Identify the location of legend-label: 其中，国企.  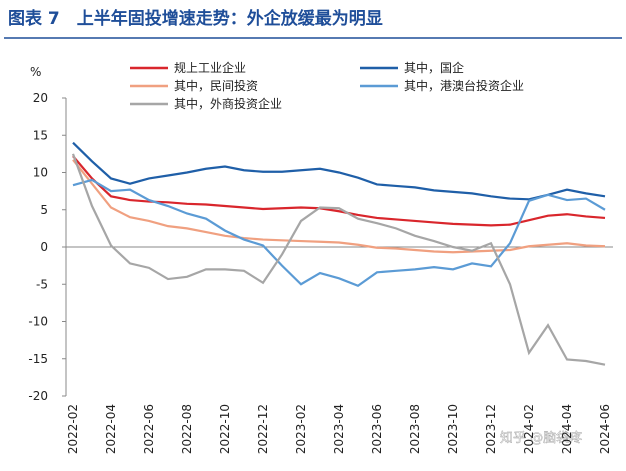
(434, 67).